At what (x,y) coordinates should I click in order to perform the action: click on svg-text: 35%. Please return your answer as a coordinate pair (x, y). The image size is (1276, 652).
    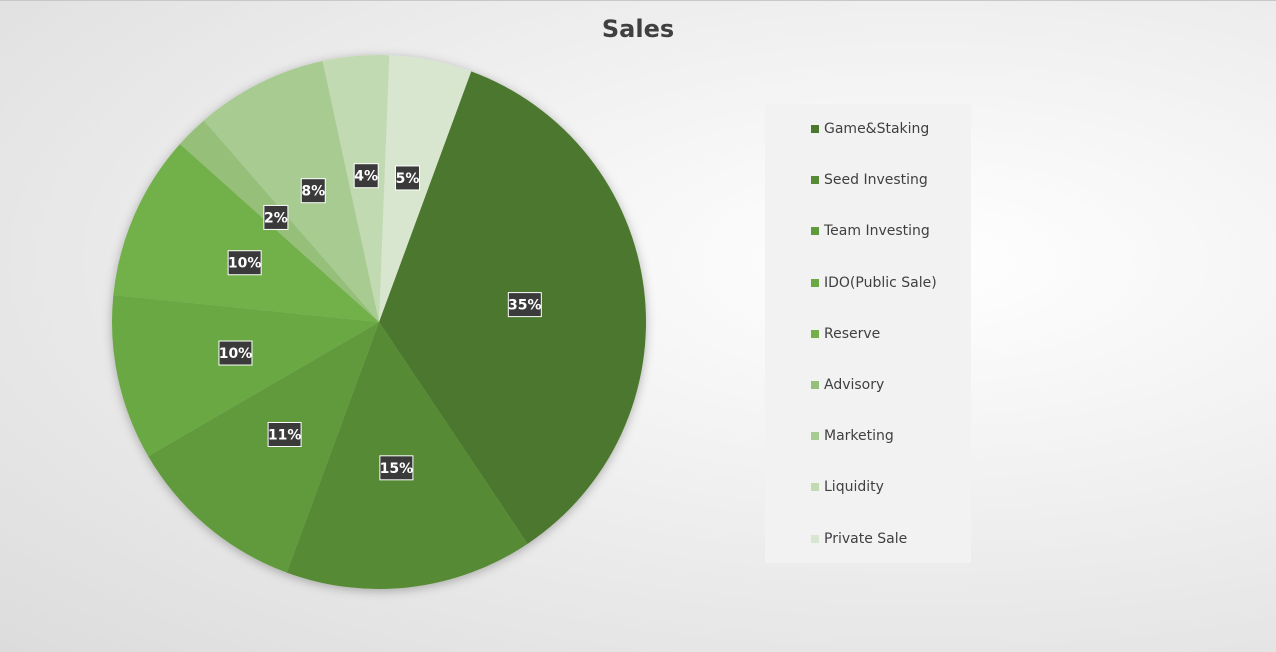
    Looking at the image, I should click on (525, 306).